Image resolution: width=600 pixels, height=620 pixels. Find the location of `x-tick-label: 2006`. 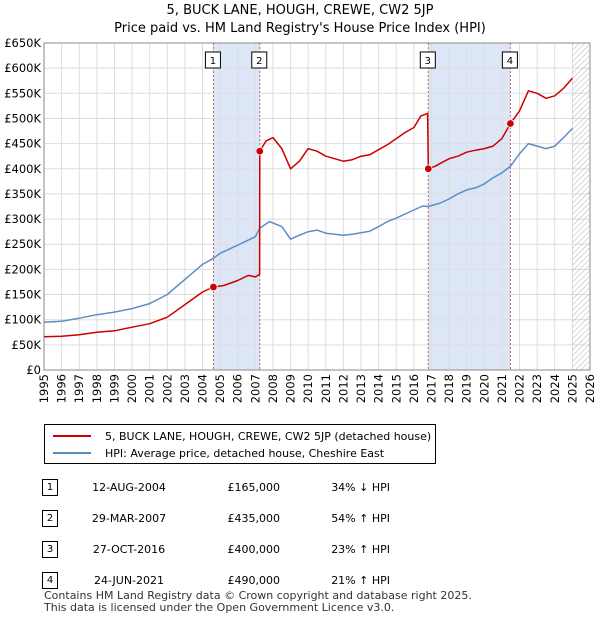

x-tick-label: 2006 is located at coordinates (238, 388).